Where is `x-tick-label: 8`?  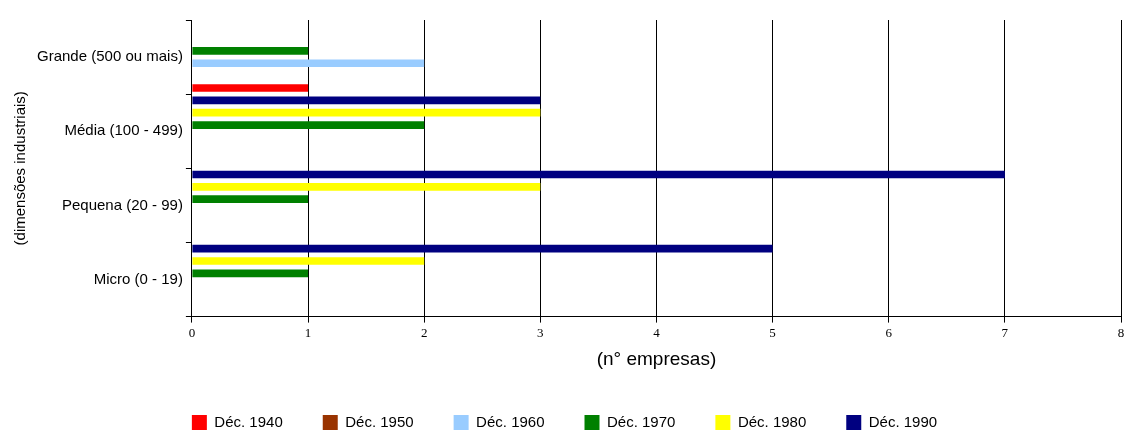 x-tick-label: 8 is located at coordinates (1121, 332).